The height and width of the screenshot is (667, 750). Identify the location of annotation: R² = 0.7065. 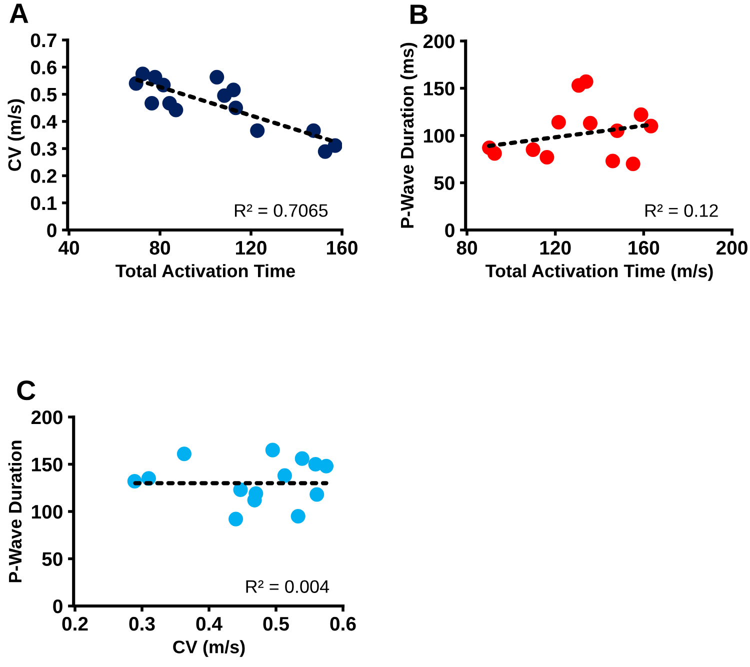
(281, 210).